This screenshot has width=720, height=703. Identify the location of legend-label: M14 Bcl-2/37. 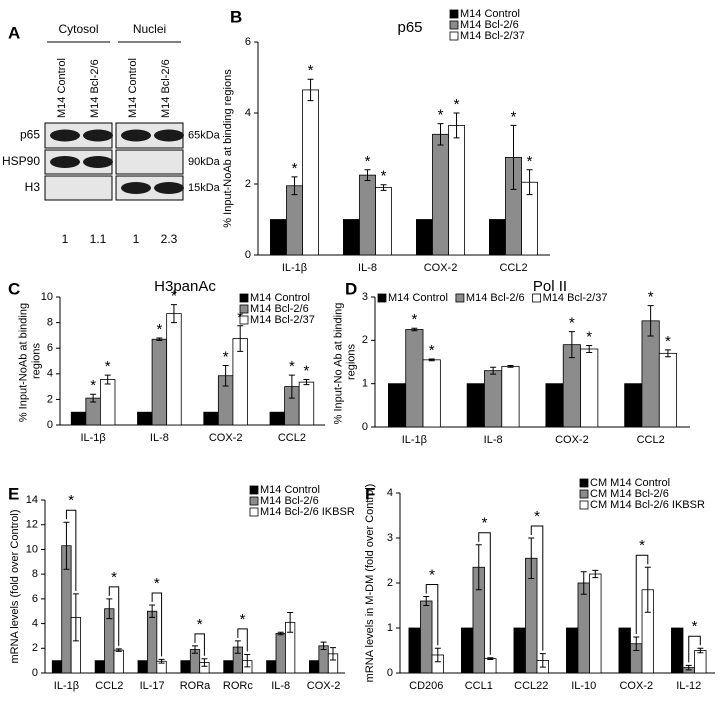
(575, 298).